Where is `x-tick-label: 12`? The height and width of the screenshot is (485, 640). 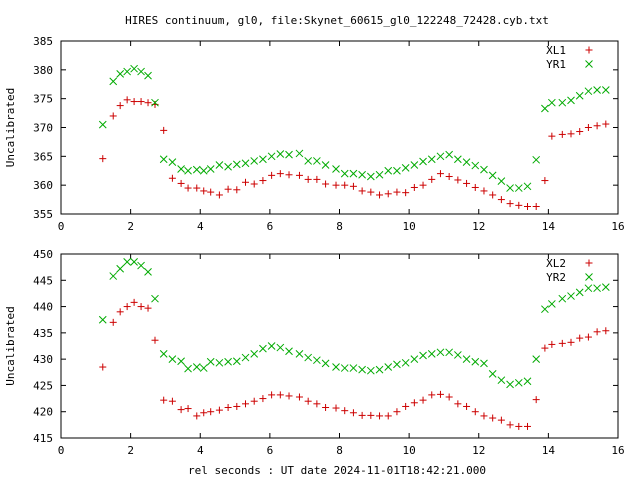 x-tick-label: 12 is located at coordinates (478, 450).